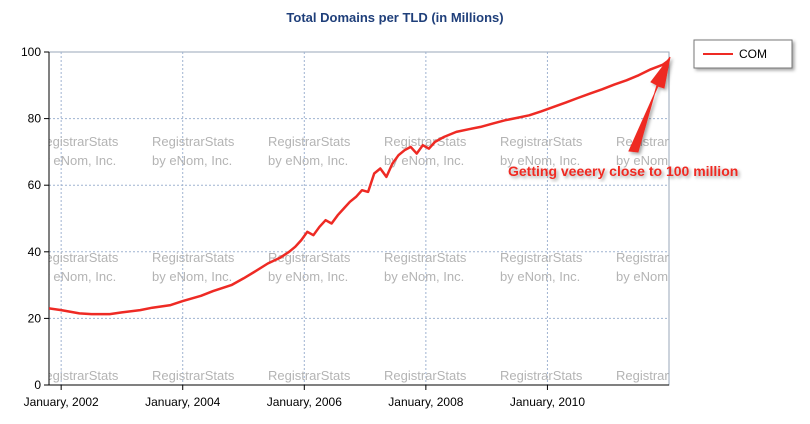 This screenshot has width=810, height=424. What do you see at coordinates (623, 171) in the screenshot?
I see `annotation-text: Getting veeery close to 100 million` at bounding box center [623, 171].